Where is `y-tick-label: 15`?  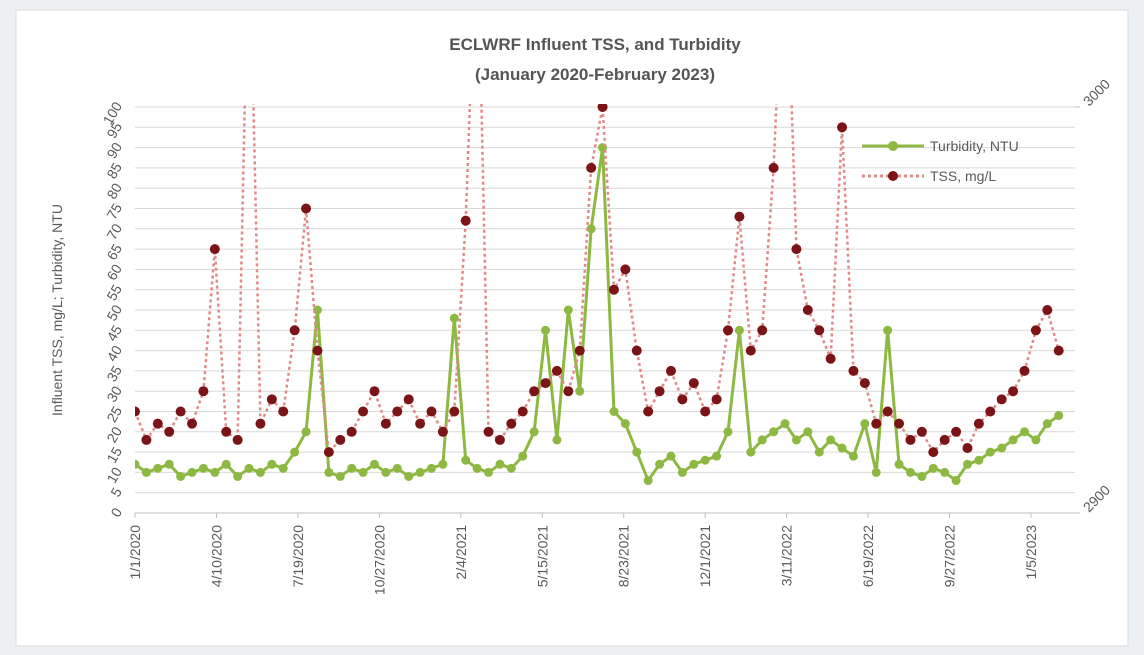 y-tick-label: 15 is located at coordinates (114, 455).